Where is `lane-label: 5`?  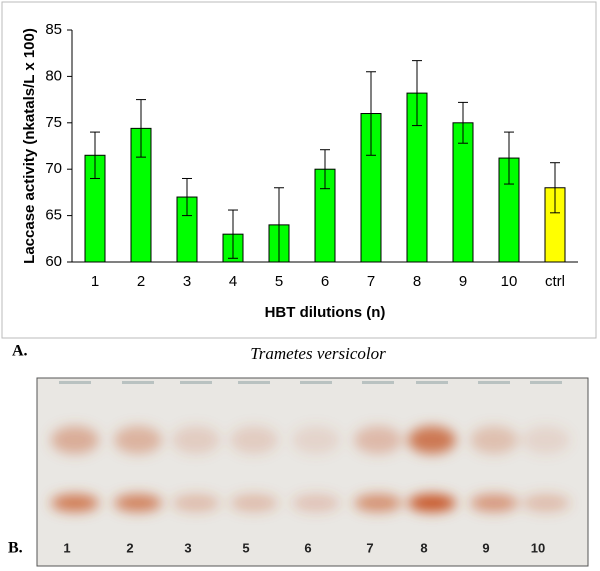 lane-label: 5 is located at coordinates (245, 547).